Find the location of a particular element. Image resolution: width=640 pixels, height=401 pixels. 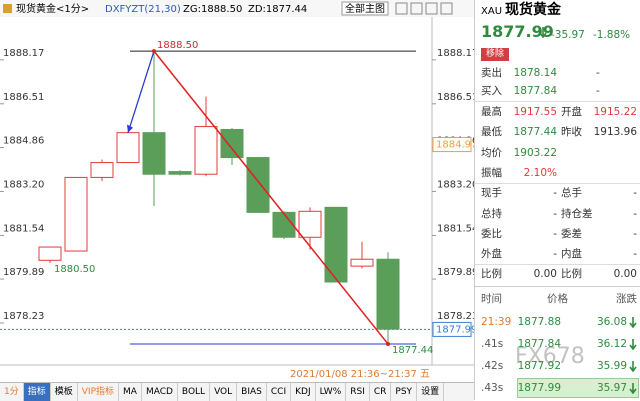

toolbar-tab: BOLL is located at coordinates (194, 392).